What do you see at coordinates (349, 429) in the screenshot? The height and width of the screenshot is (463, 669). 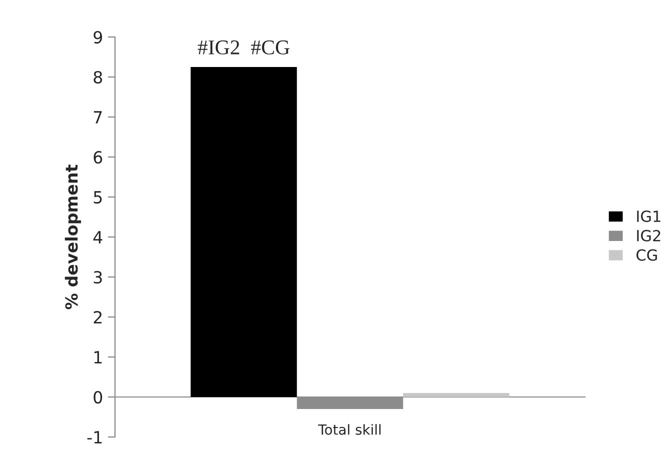 I see `x-tick-label: Total skill` at bounding box center [349, 429].